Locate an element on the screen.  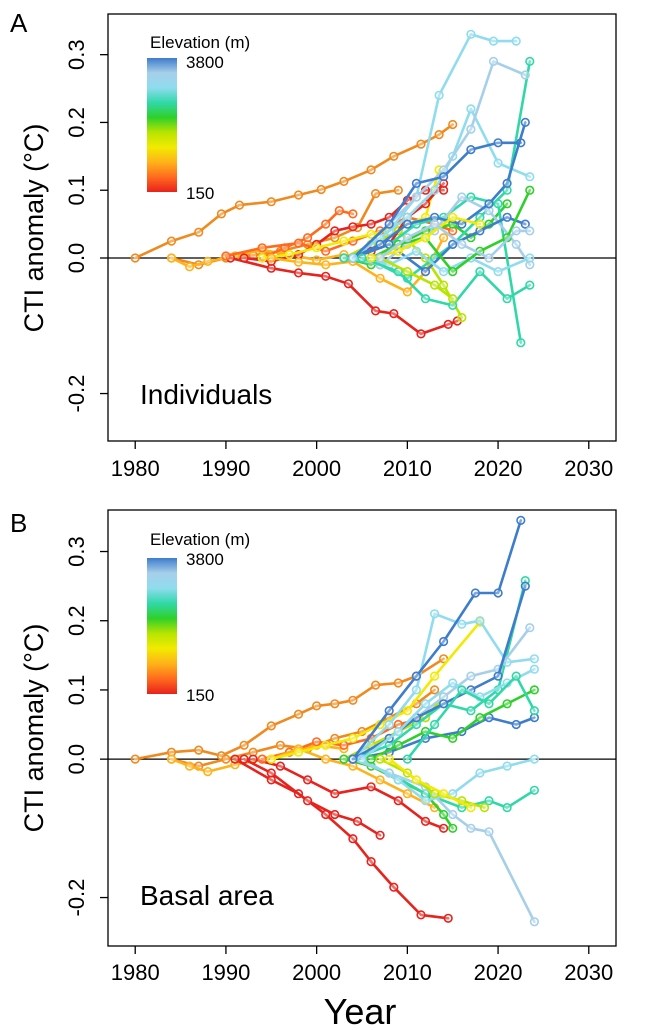
x-tick-label: 2020 is located at coordinates (498, 972).